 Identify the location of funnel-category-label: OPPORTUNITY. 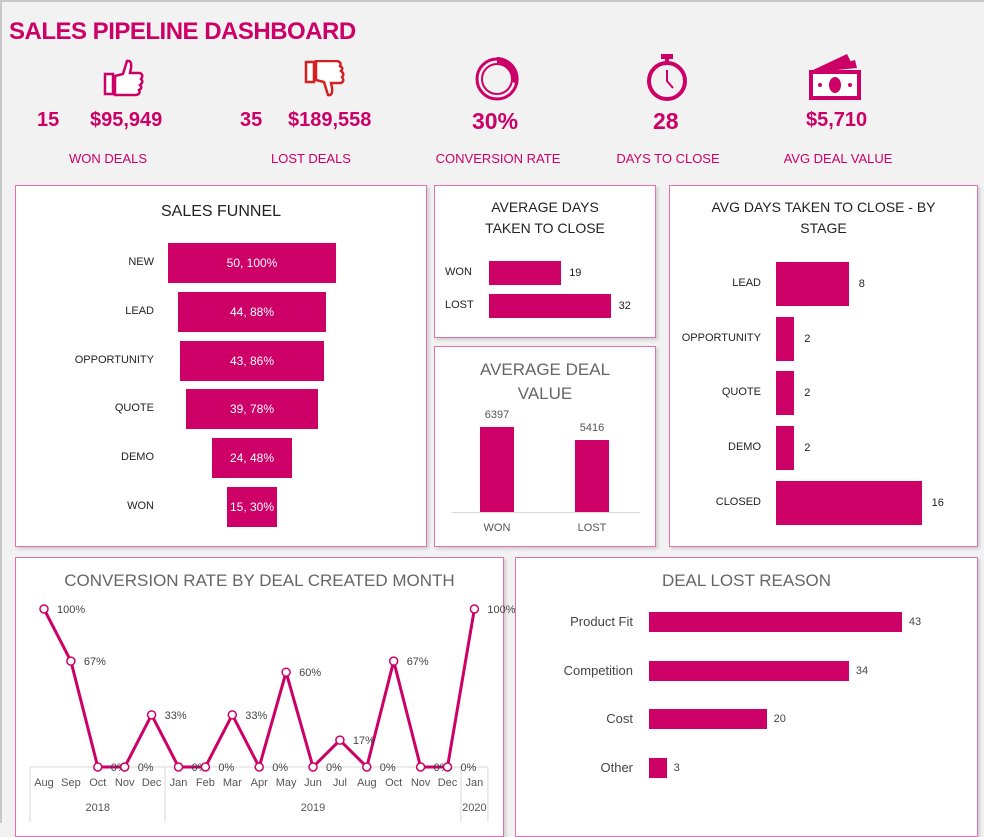
(114, 359).